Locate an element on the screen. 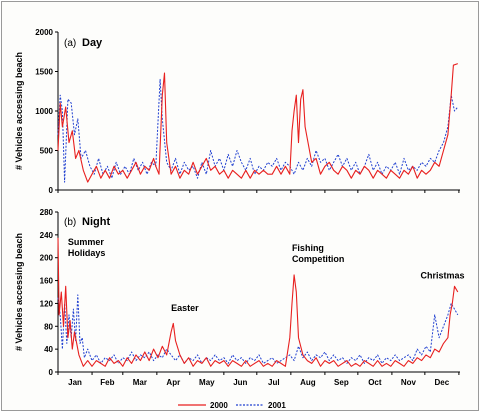 This screenshot has height=414, width=482. night-series-2001 is located at coordinates (258, 329).